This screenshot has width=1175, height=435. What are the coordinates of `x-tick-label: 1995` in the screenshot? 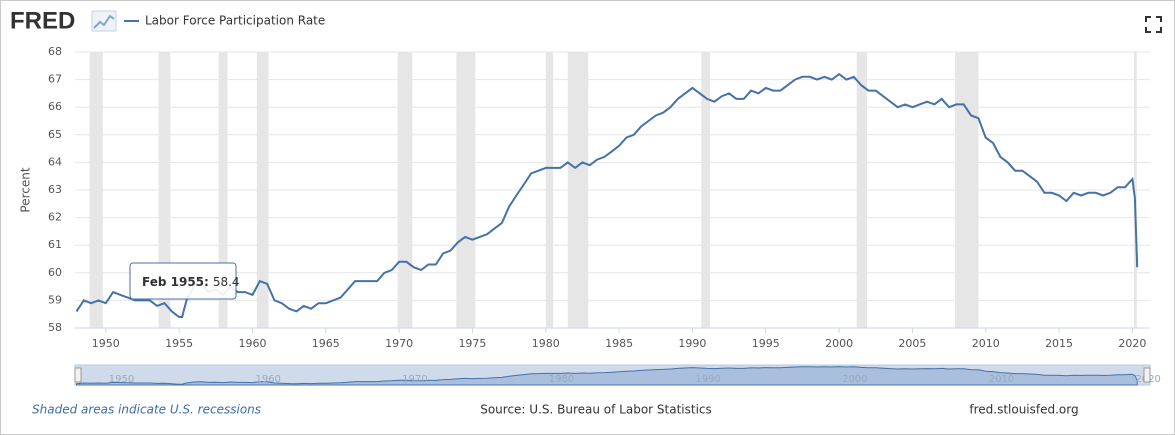 It's located at (766, 343).